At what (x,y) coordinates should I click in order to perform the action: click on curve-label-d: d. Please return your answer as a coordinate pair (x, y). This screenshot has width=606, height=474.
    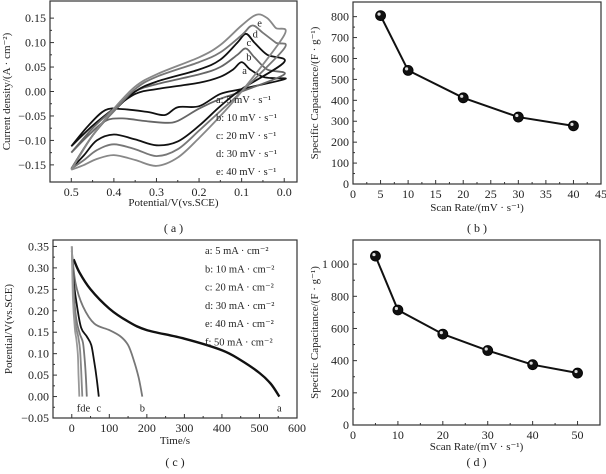
    Looking at the image, I should click on (256, 34).